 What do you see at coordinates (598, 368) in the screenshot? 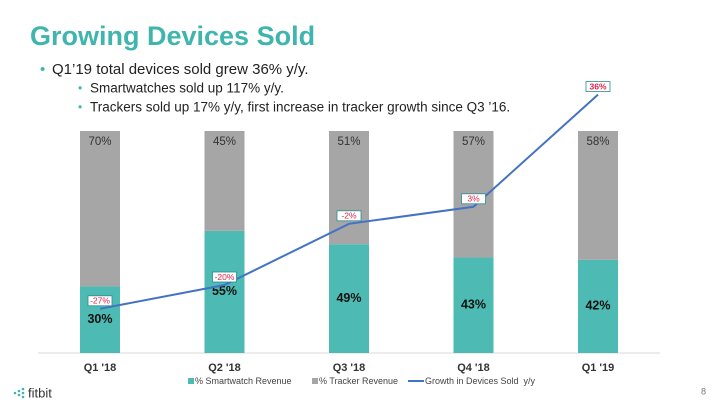
I see `x-tick-label: Q1 '19` at bounding box center [598, 368].